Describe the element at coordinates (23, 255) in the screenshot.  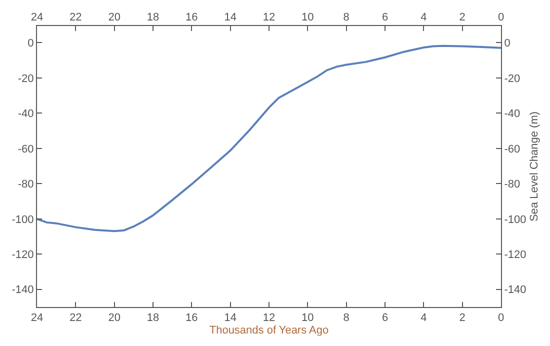
I see `y-tick-label: -120` at that location.